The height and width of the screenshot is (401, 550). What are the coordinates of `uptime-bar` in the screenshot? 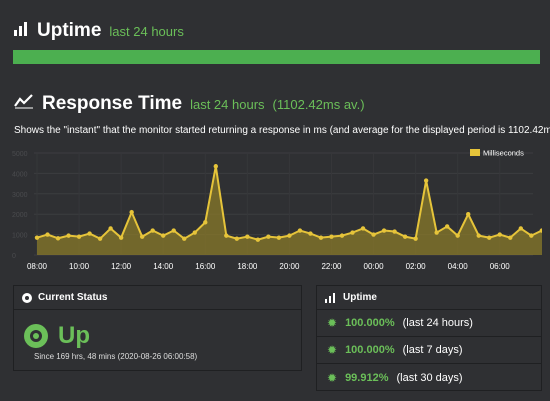 It's located at (276, 57).